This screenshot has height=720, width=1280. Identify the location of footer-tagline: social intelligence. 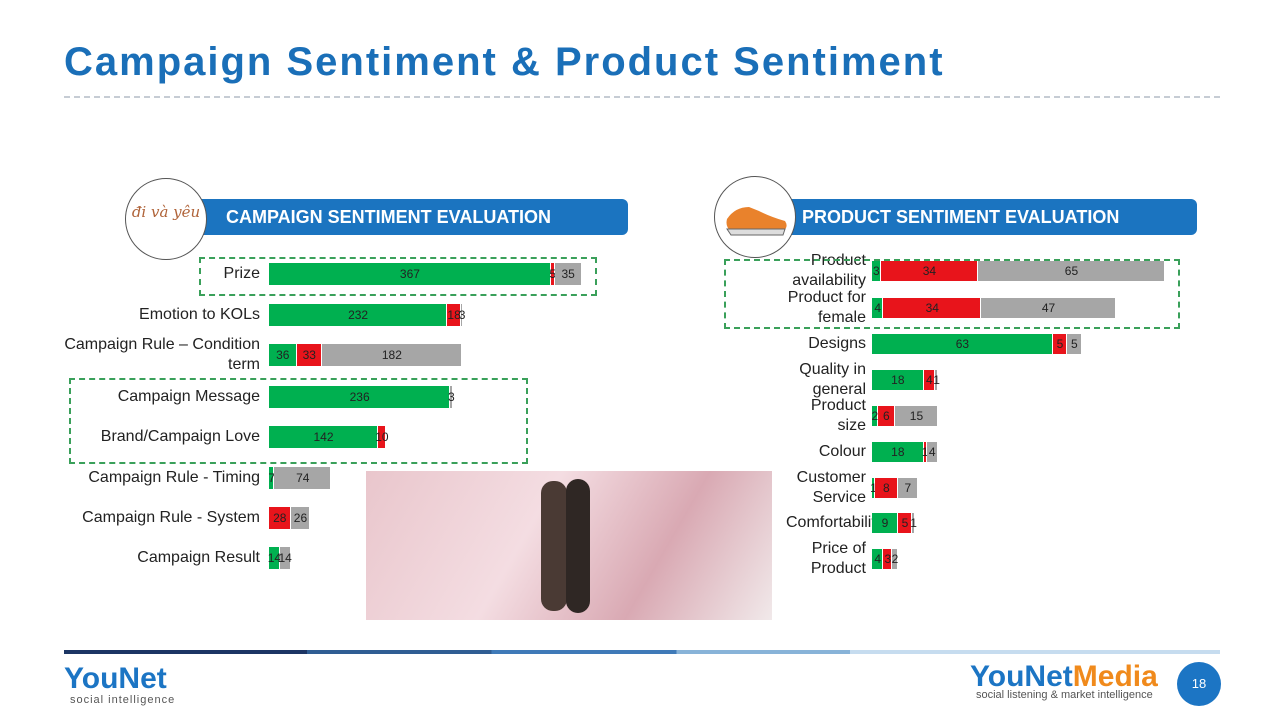
(123, 700).